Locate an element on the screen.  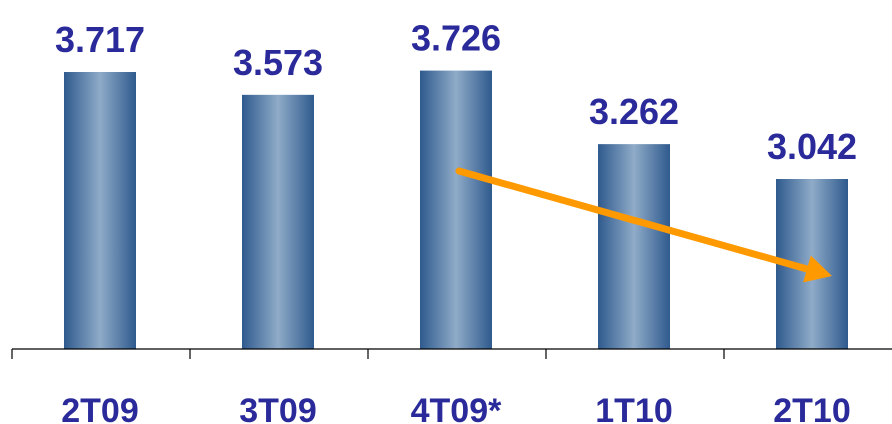
category-label: 2T10 is located at coordinates (812, 408).